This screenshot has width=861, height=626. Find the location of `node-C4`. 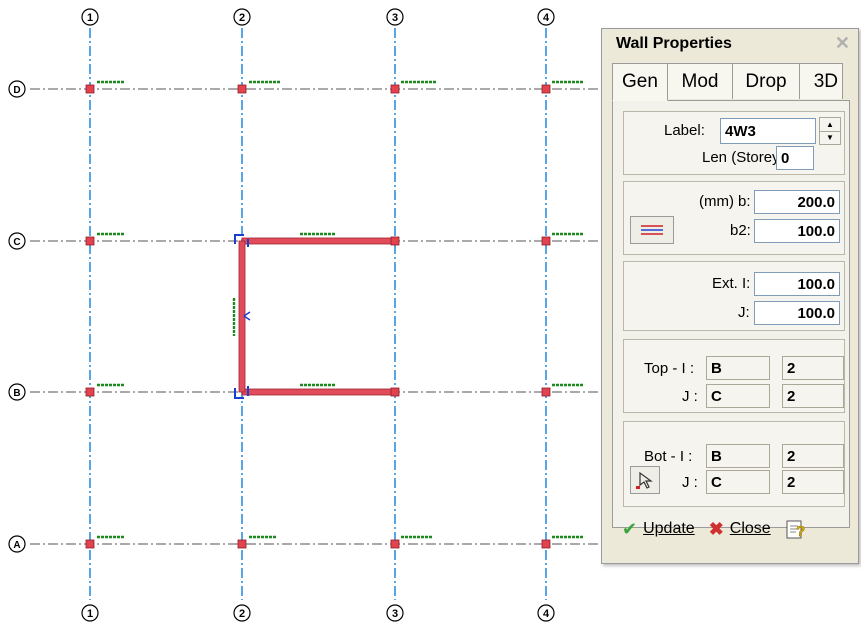

node-C4 is located at coordinates (546, 241).